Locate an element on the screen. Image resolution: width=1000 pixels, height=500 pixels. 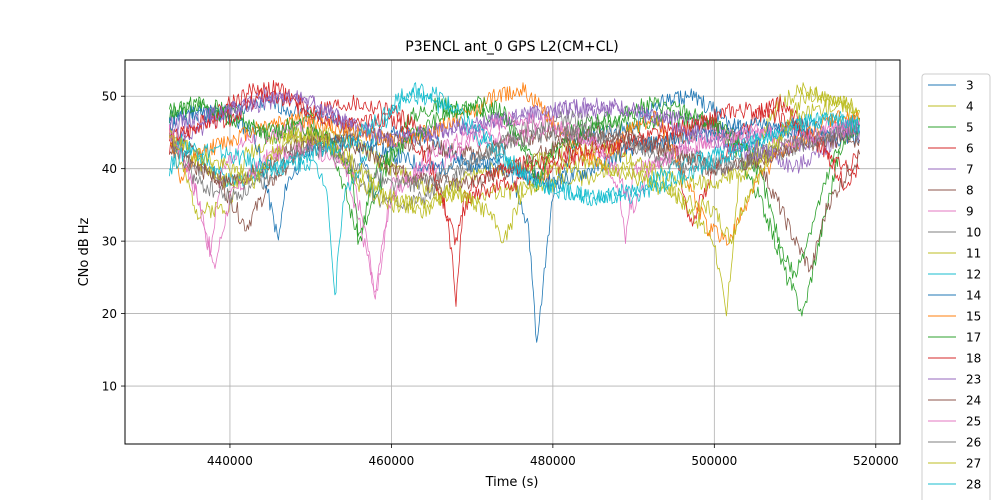
legend-label: 10 is located at coordinates (973, 233).